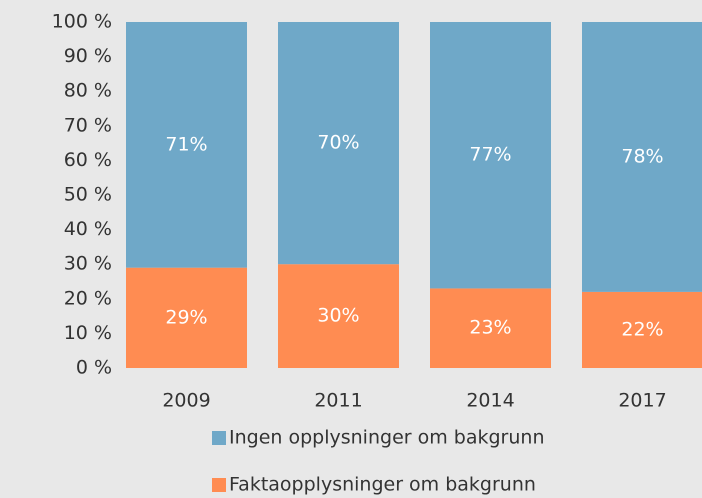 The height and width of the screenshot is (498, 702). I want to click on x-tick-label: 2011, so click(338, 401).